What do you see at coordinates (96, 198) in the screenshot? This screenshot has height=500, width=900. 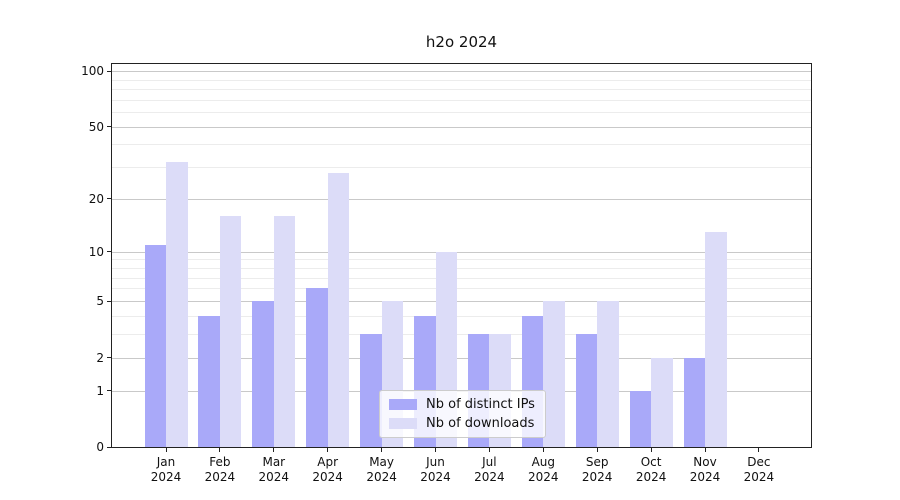 I see `y-tick-label: 20` at bounding box center [96, 198].